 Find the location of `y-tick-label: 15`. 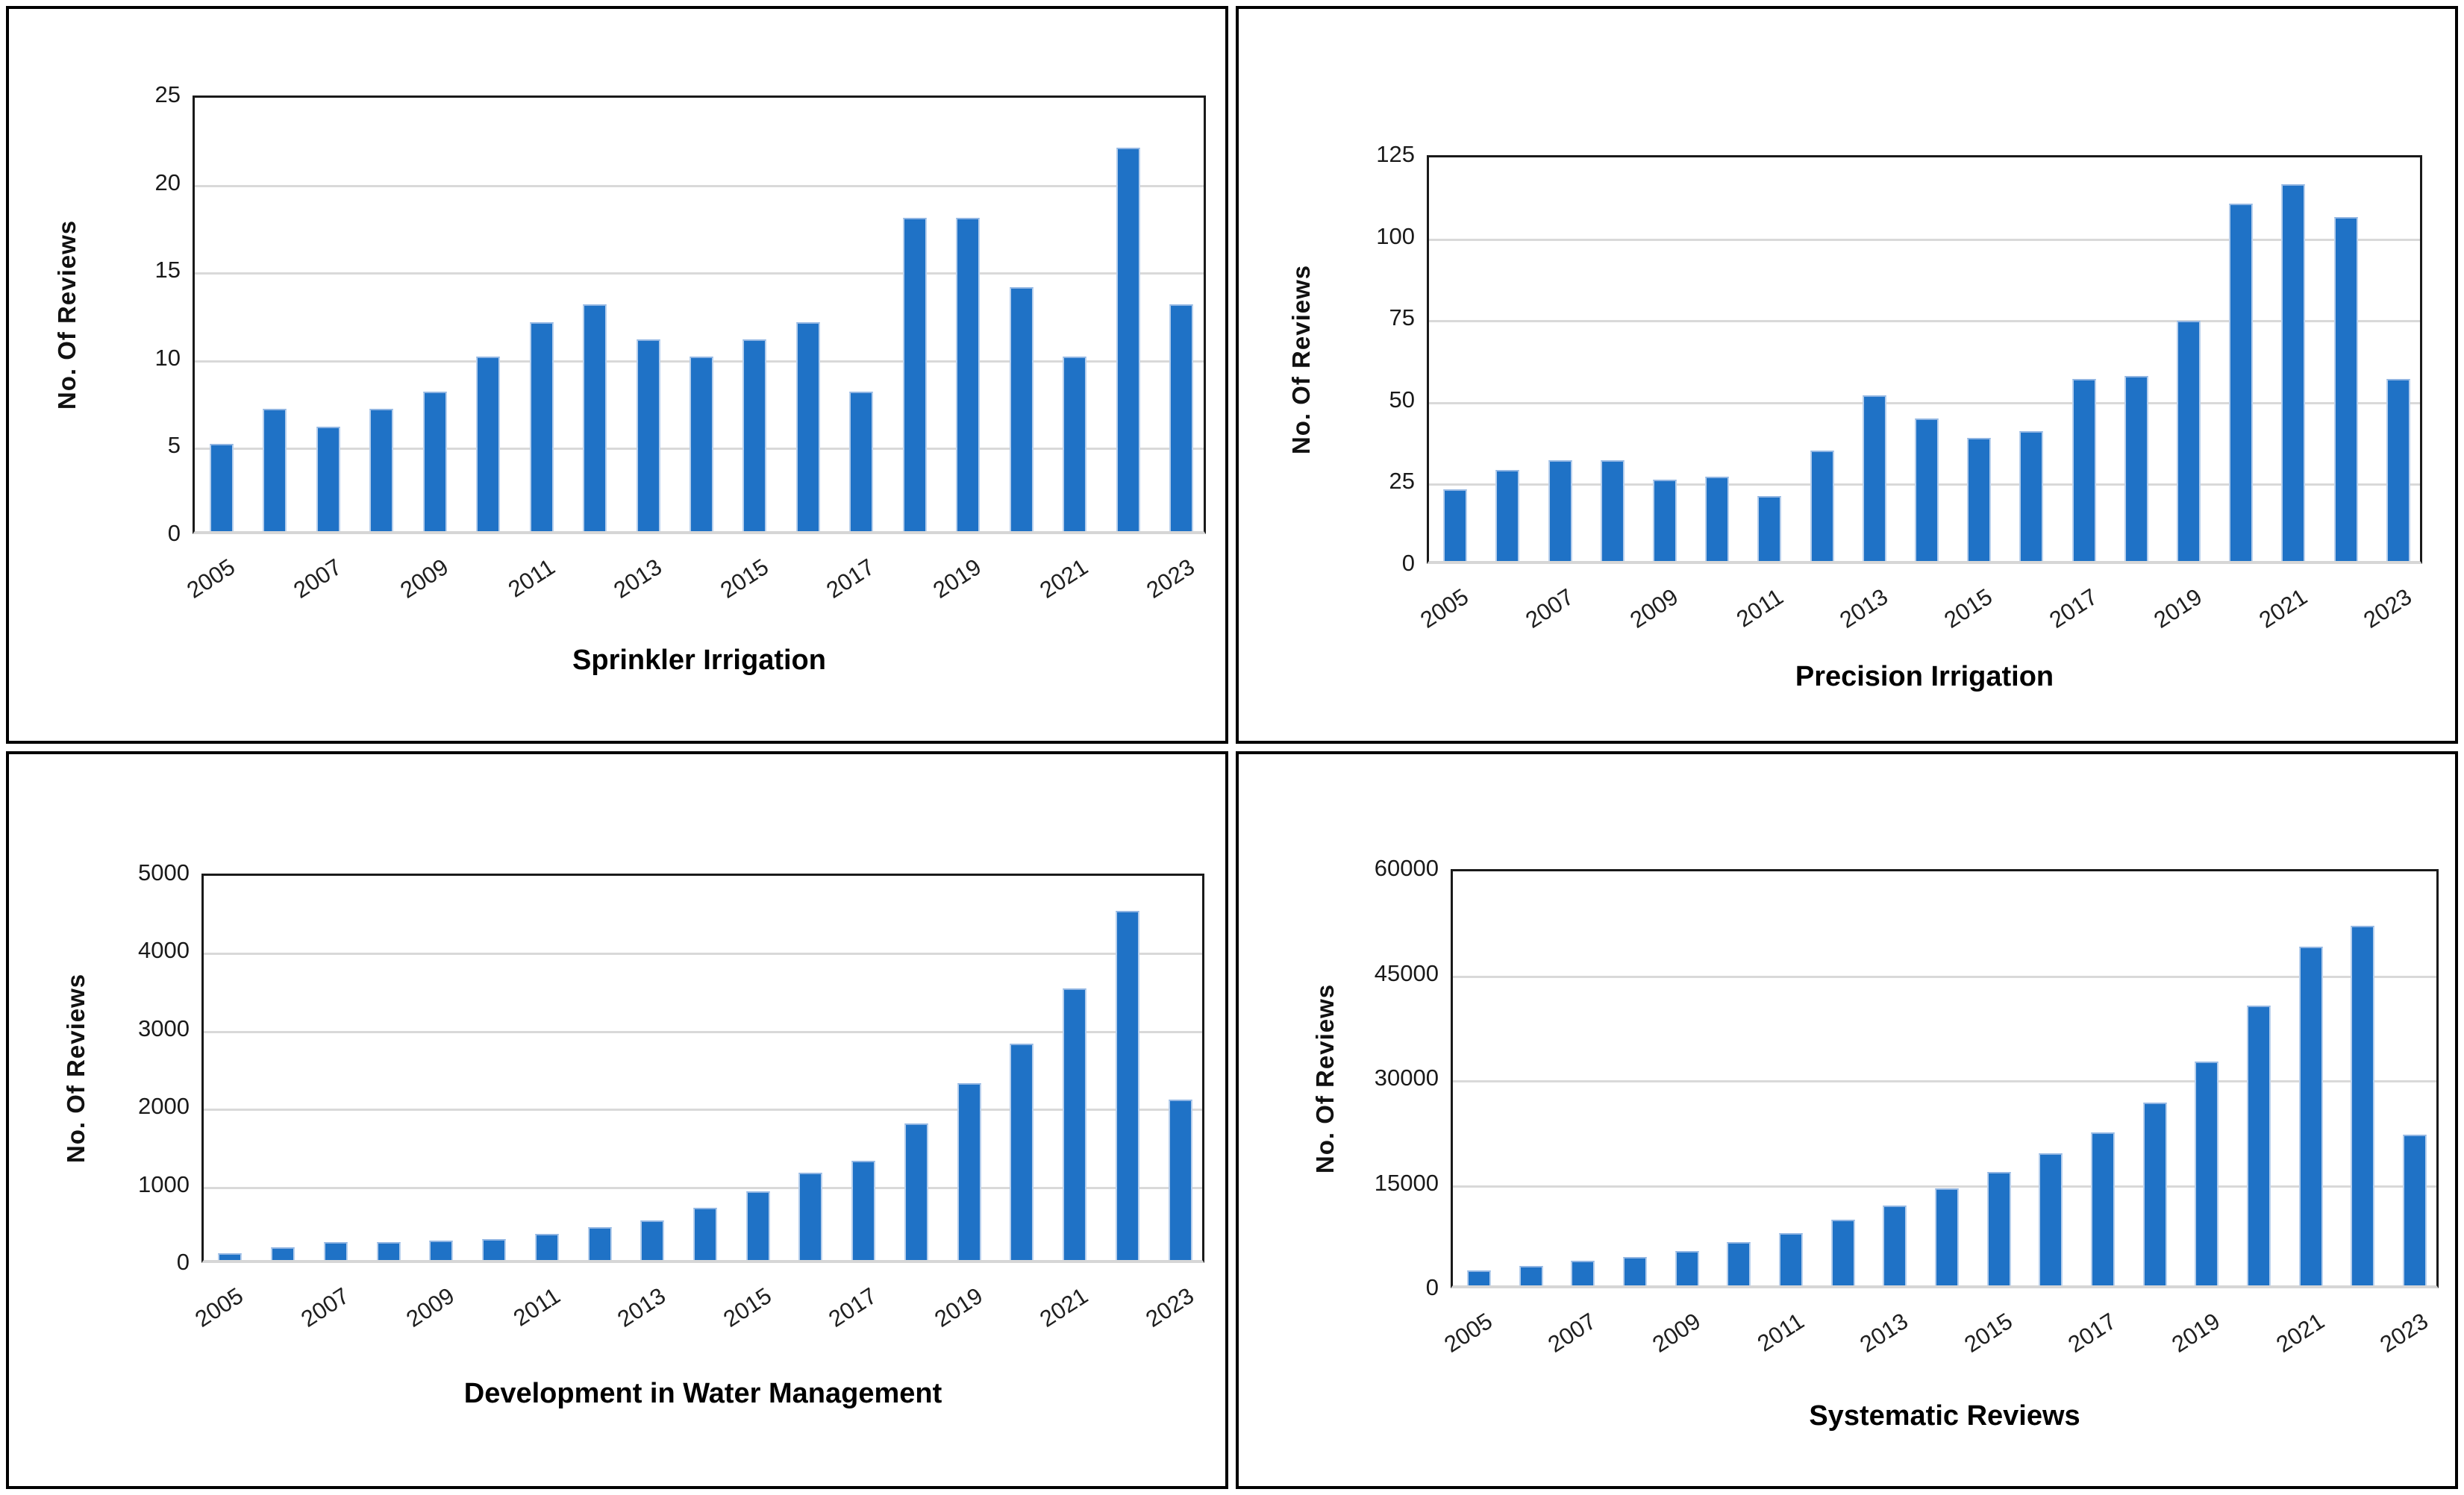

y-tick-label: 15 is located at coordinates (167, 270).